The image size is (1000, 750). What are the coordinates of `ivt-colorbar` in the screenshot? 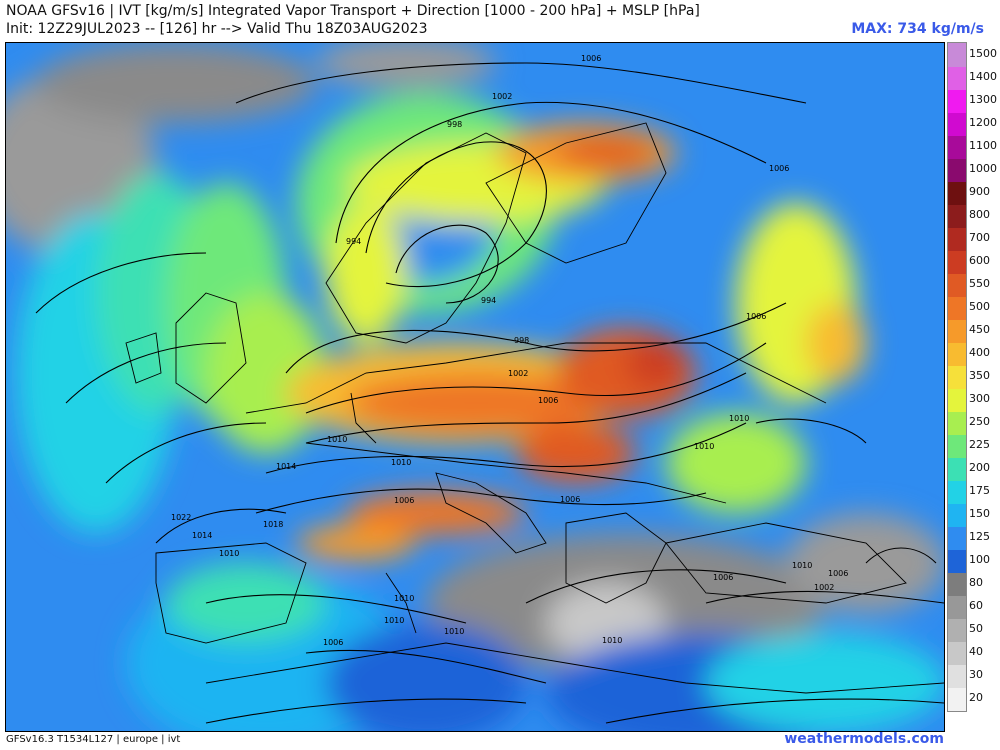 It's located at (957, 377).